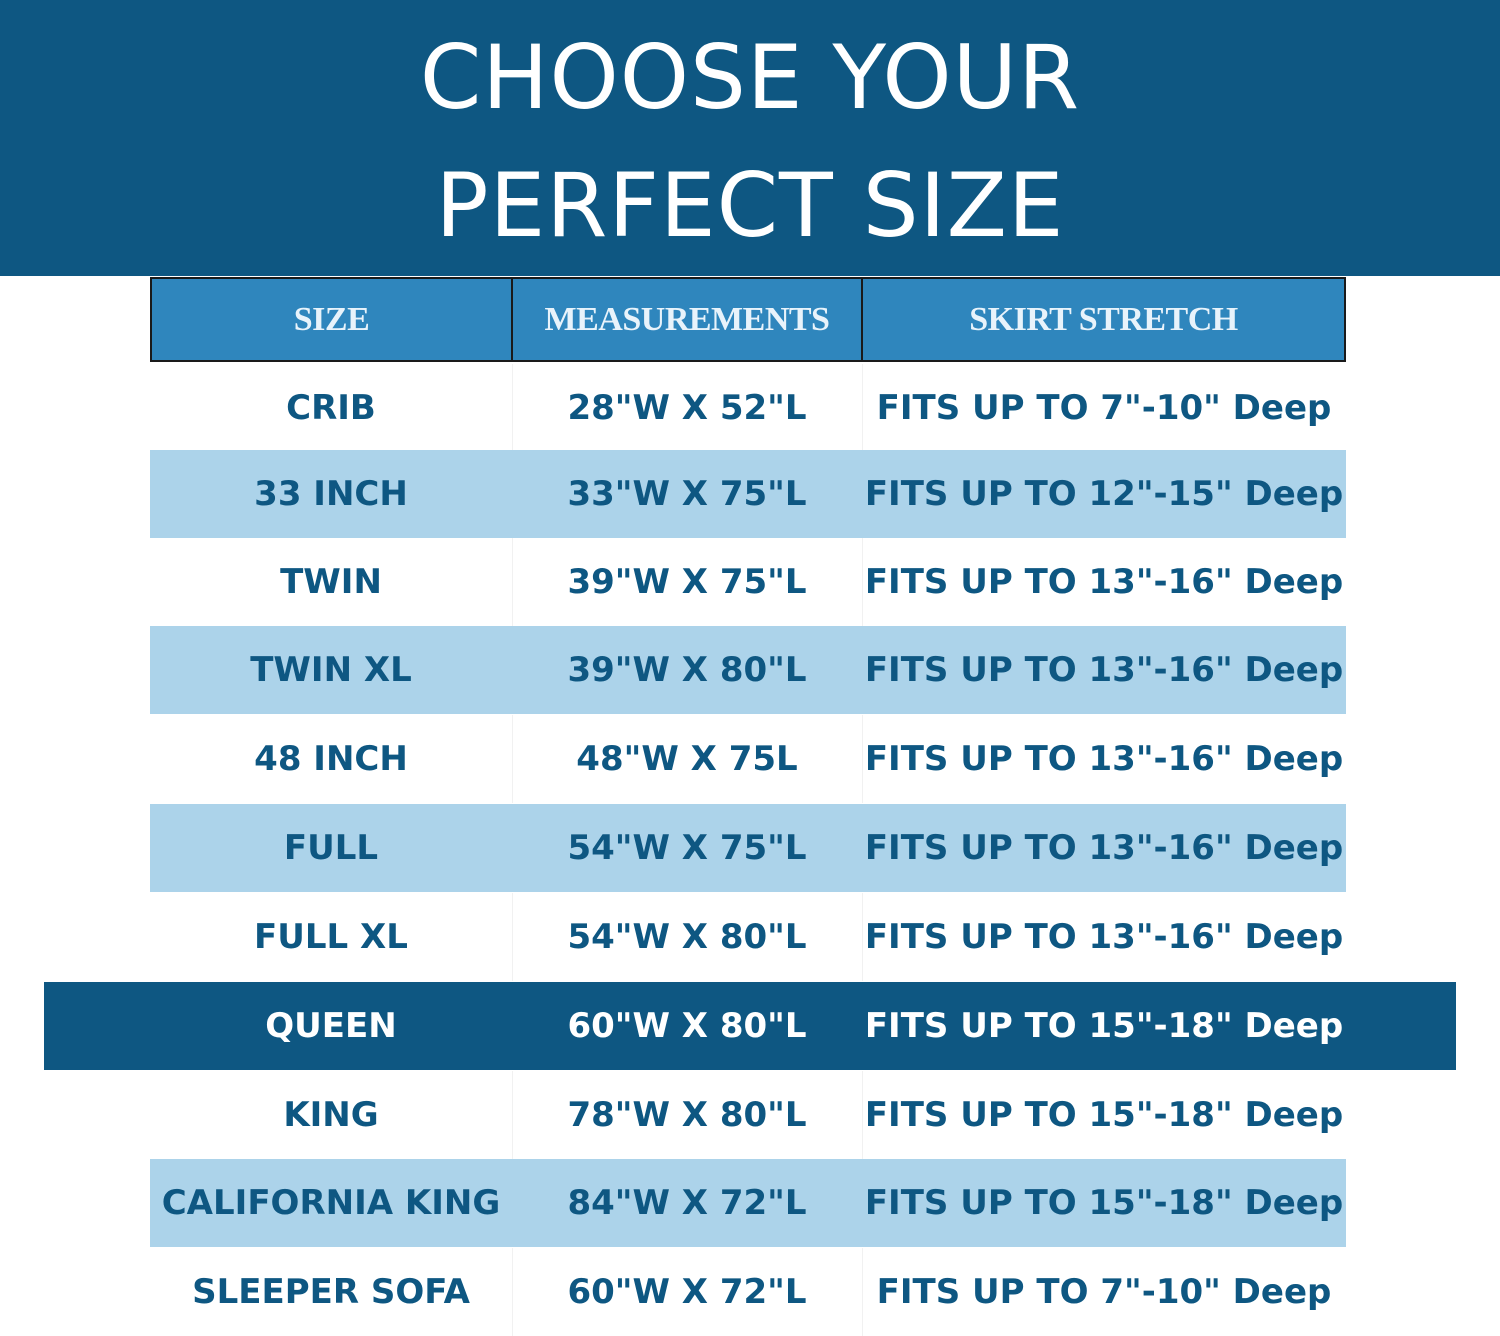 The image size is (1500, 1336). Describe the element at coordinates (687, 1203) in the screenshot. I see `measurements-cell: 84"W X 72"L` at that location.